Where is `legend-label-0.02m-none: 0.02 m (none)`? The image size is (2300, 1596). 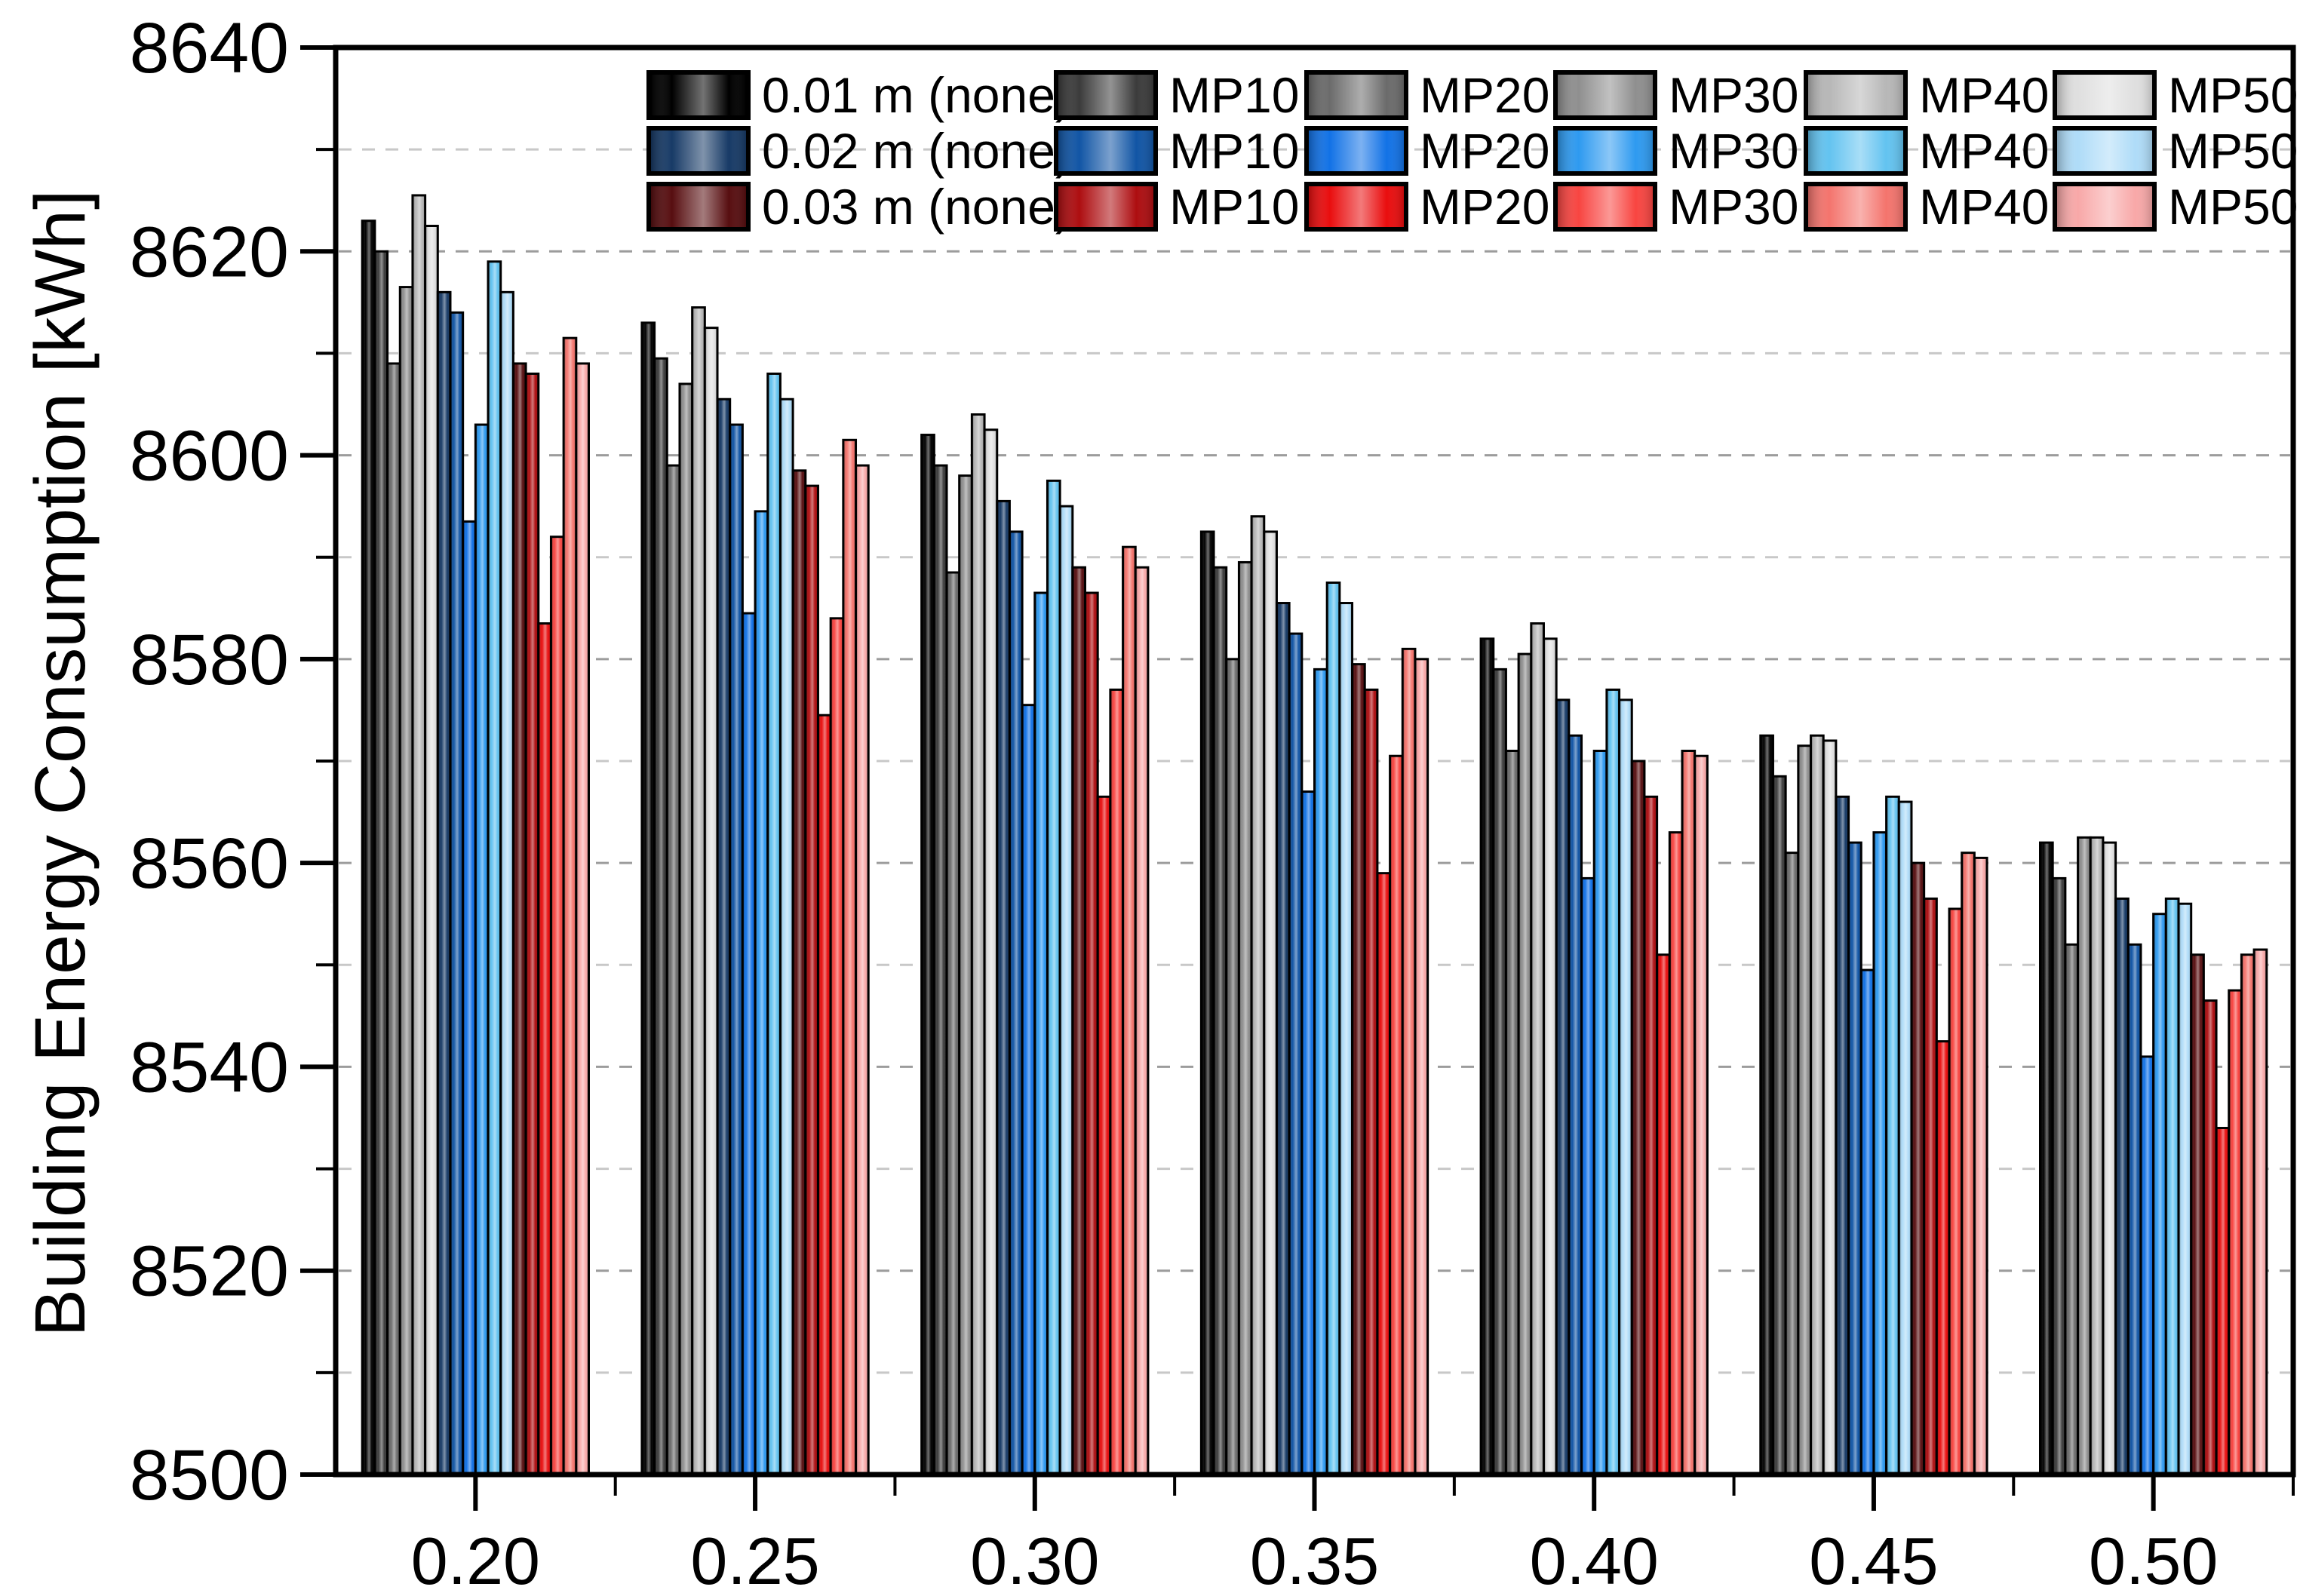 legend-label-0.02m-none: 0.02 m (none) is located at coordinates (917, 151).